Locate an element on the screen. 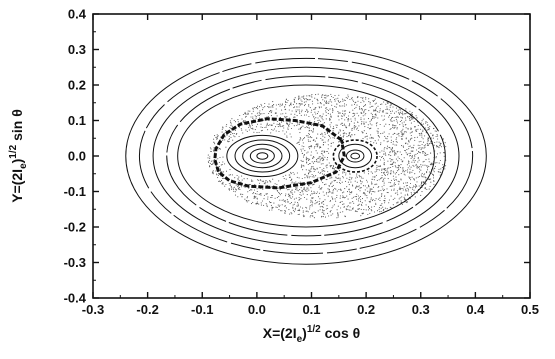  y-tick-label: 0.4 is located at coordinates (77, 14).